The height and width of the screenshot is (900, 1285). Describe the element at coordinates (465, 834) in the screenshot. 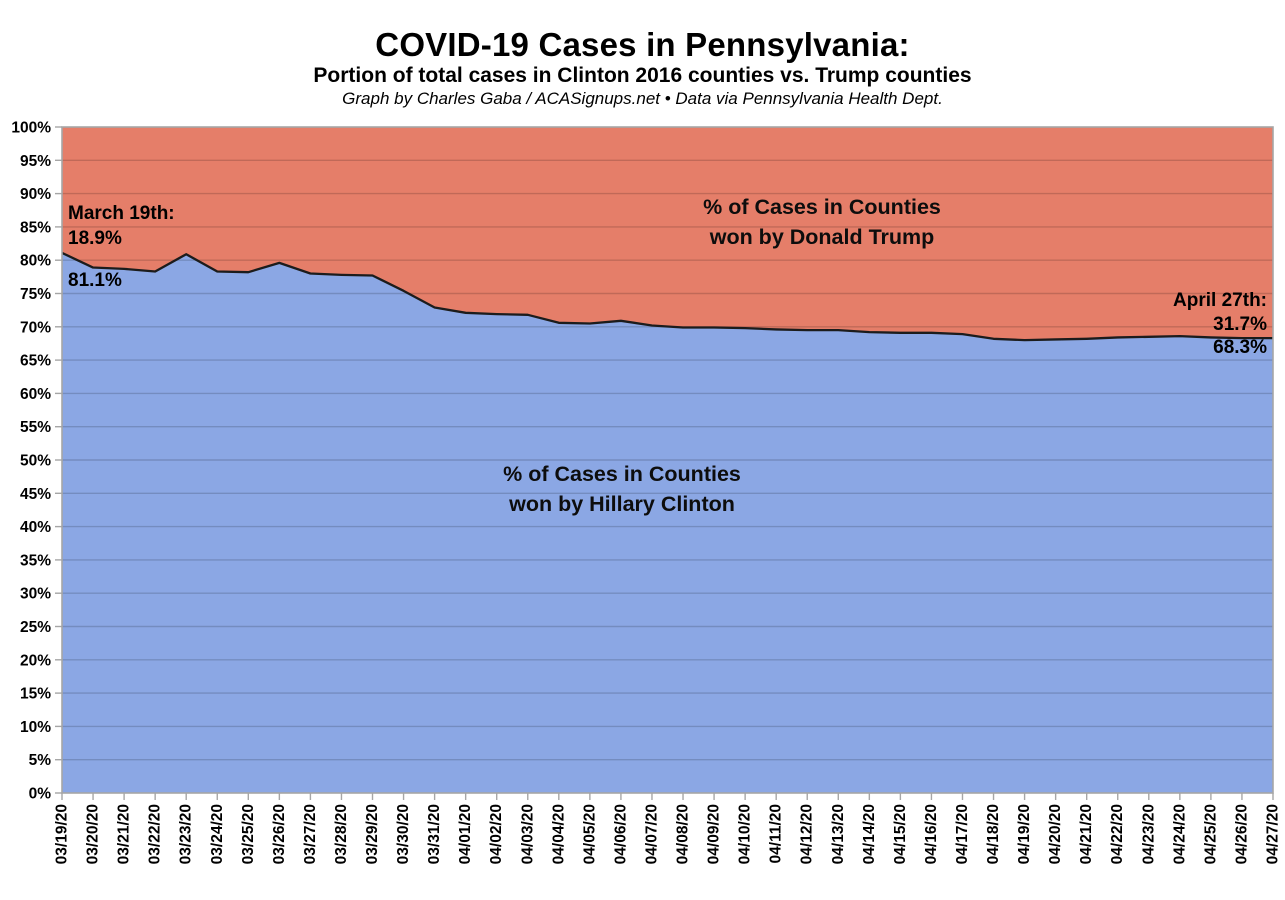

I see `x-axis-label: 04/01/20` at that location.